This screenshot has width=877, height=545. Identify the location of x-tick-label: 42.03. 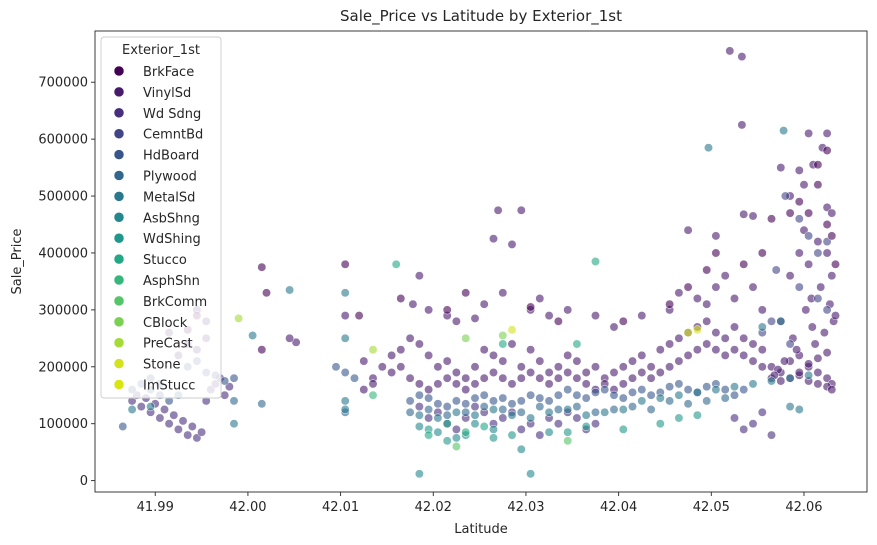
(525, 507).